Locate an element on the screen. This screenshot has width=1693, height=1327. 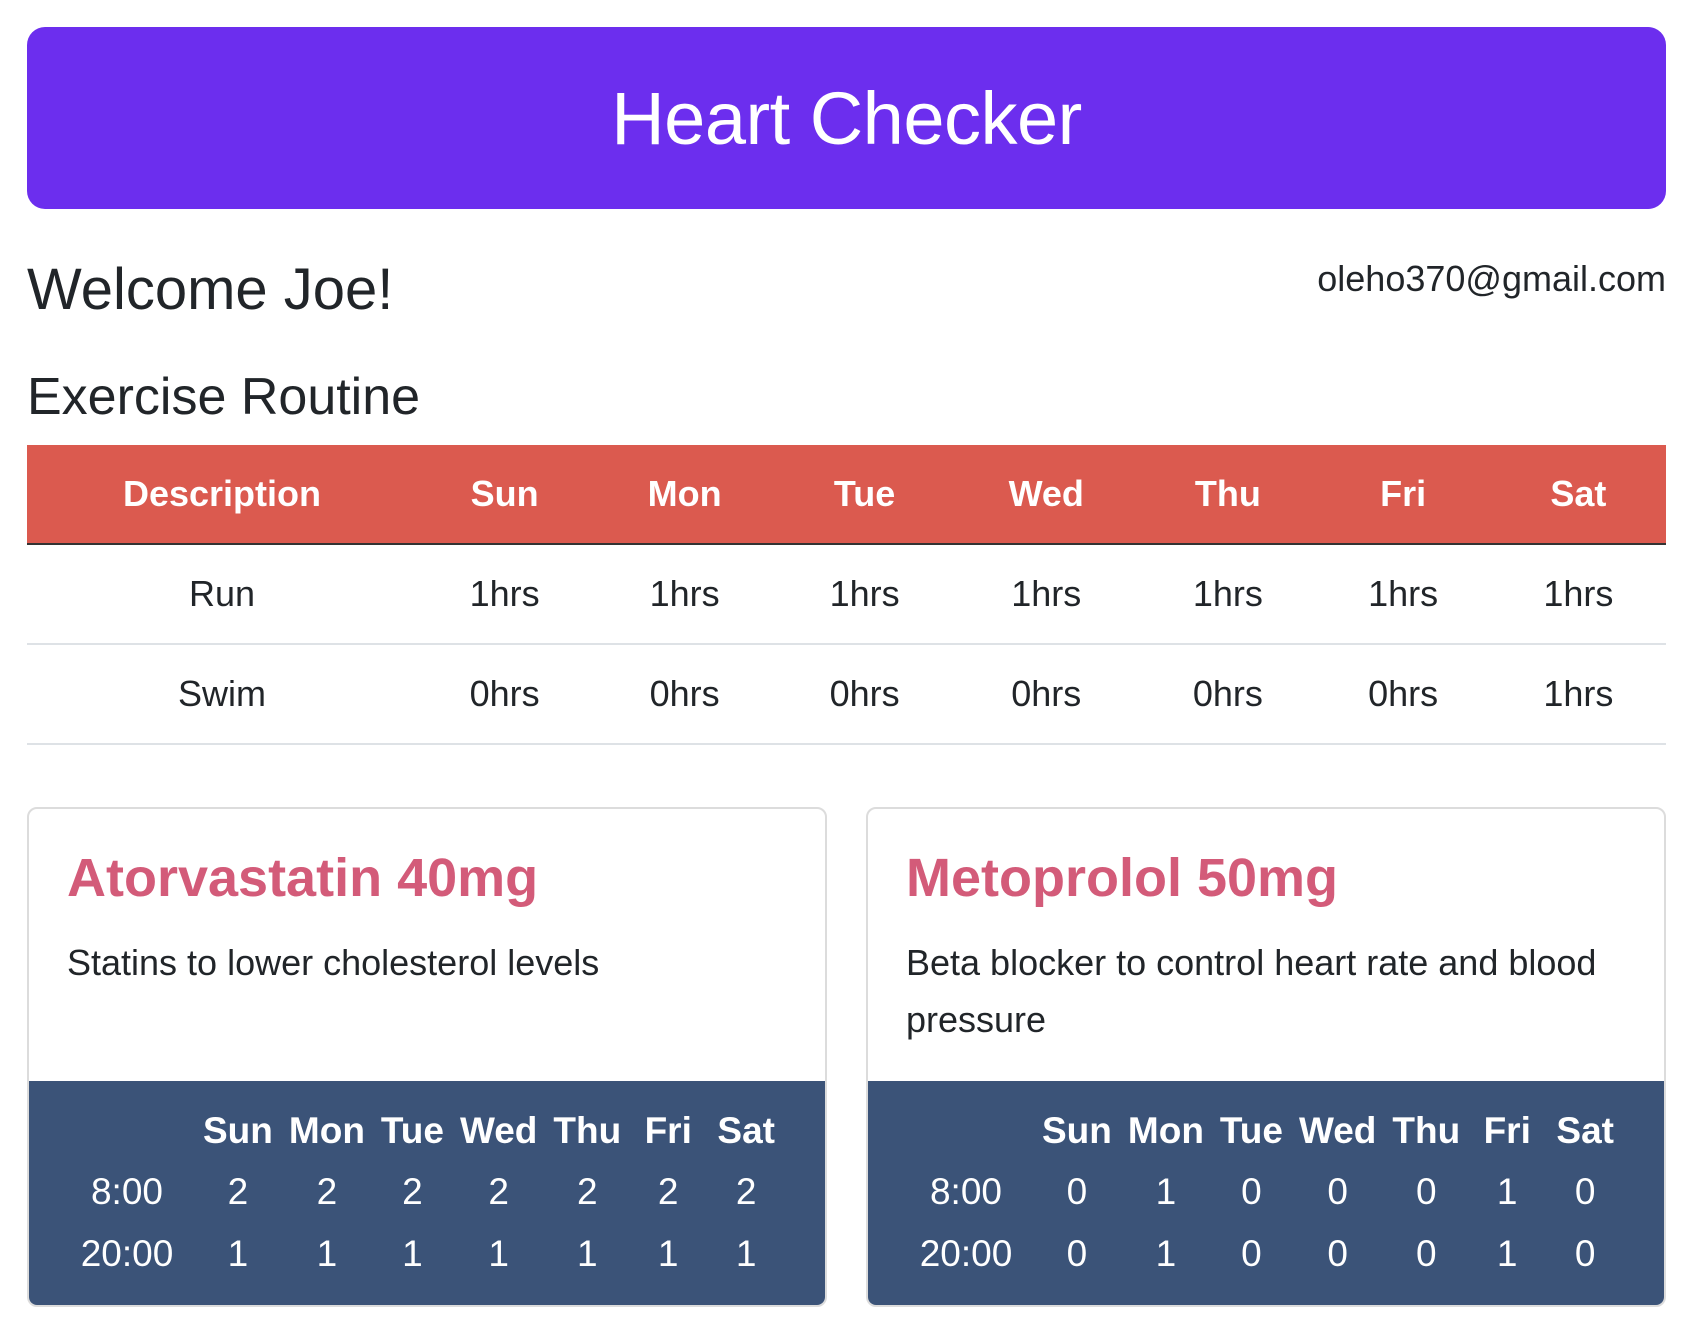
medication-description: Statins to lower cholesterol levels is located at coordinates (333, 963).